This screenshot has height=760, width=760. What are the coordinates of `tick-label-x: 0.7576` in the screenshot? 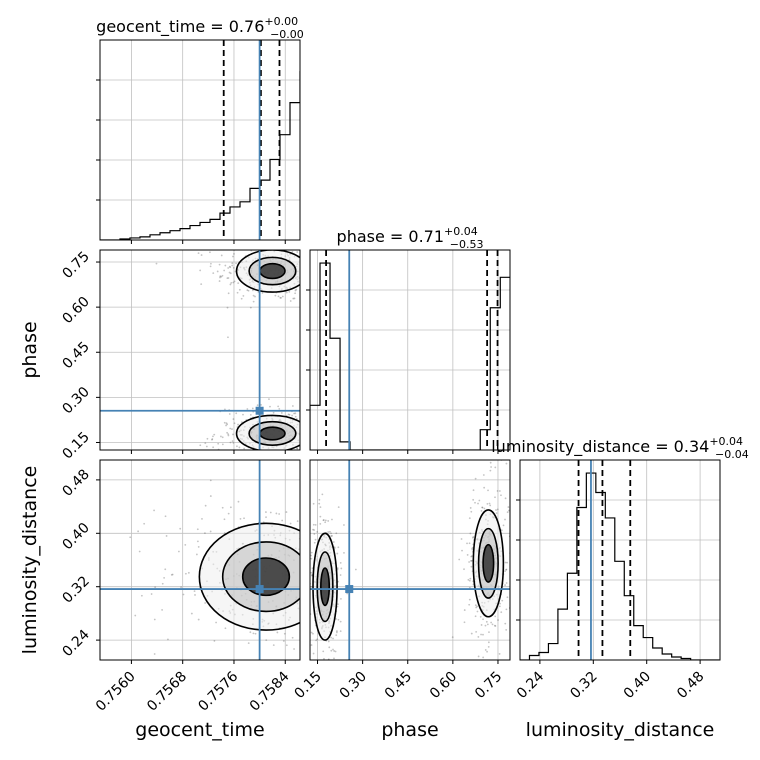 It's located at (218, 692).